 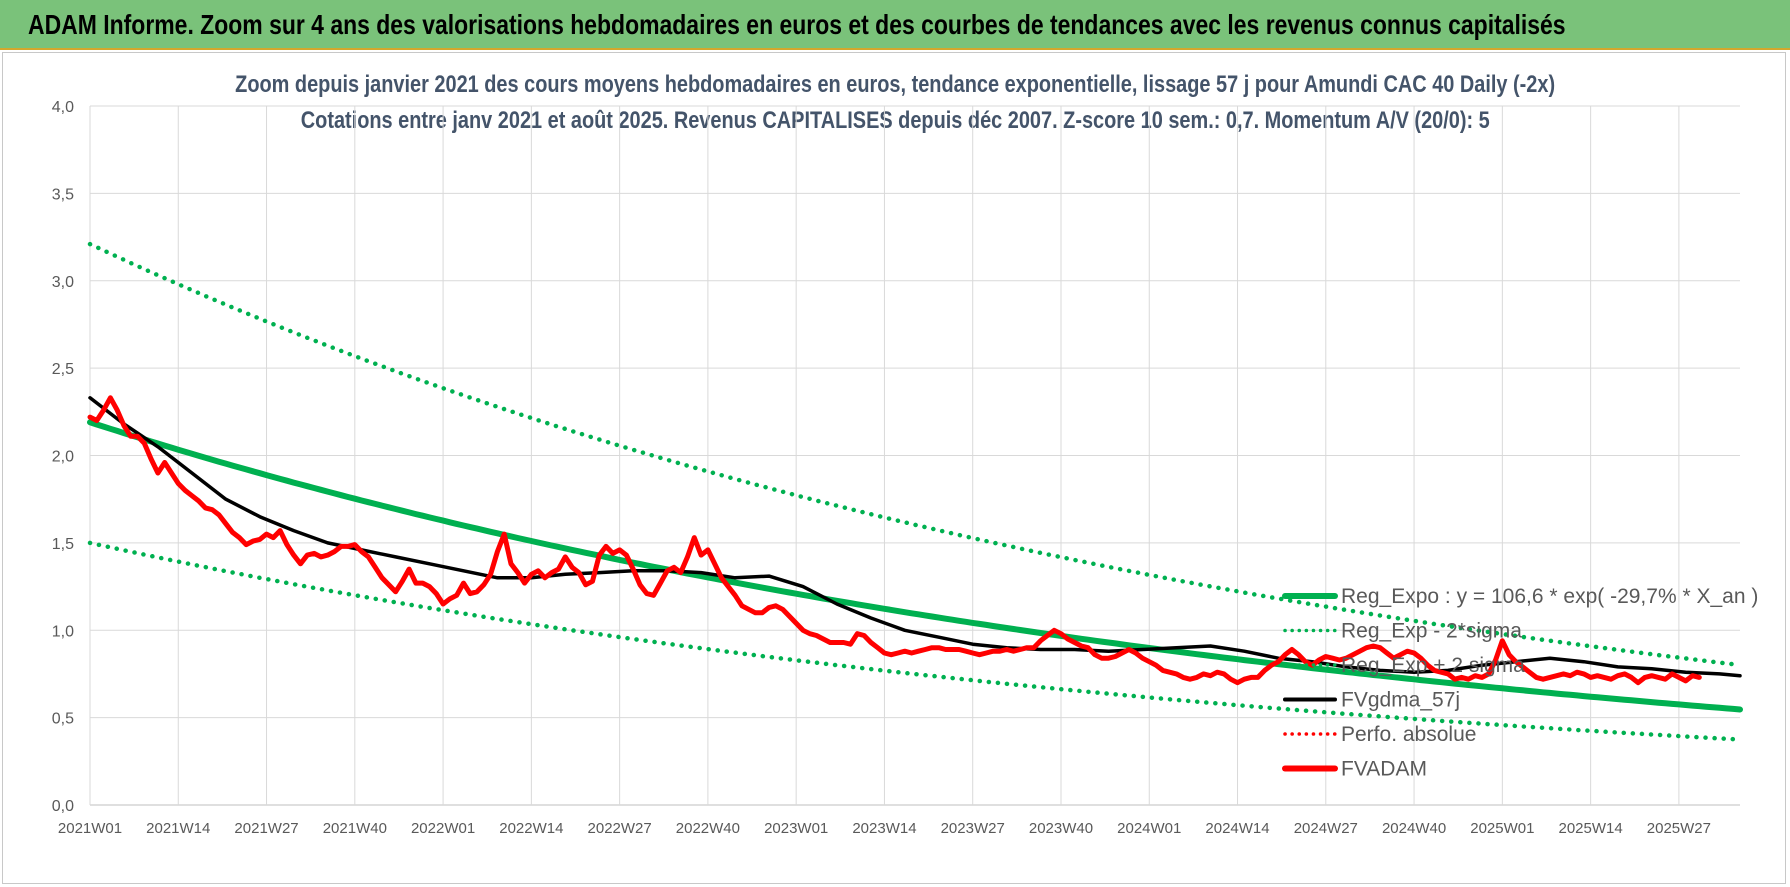 I want to click on y-tick-label: 2,0, so click(x=63, y=457).